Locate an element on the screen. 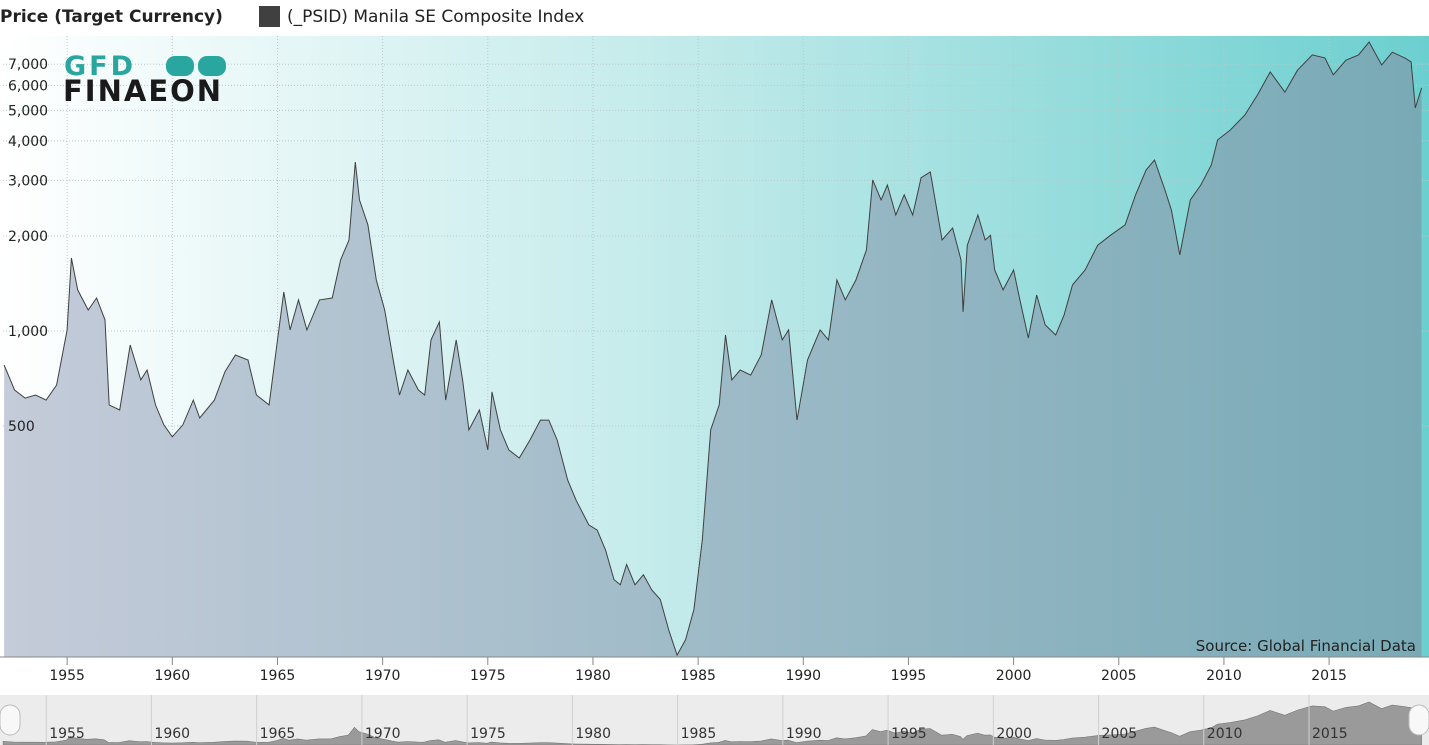  source: Source: Global Financial Data is located at coordinates (1306, 646).